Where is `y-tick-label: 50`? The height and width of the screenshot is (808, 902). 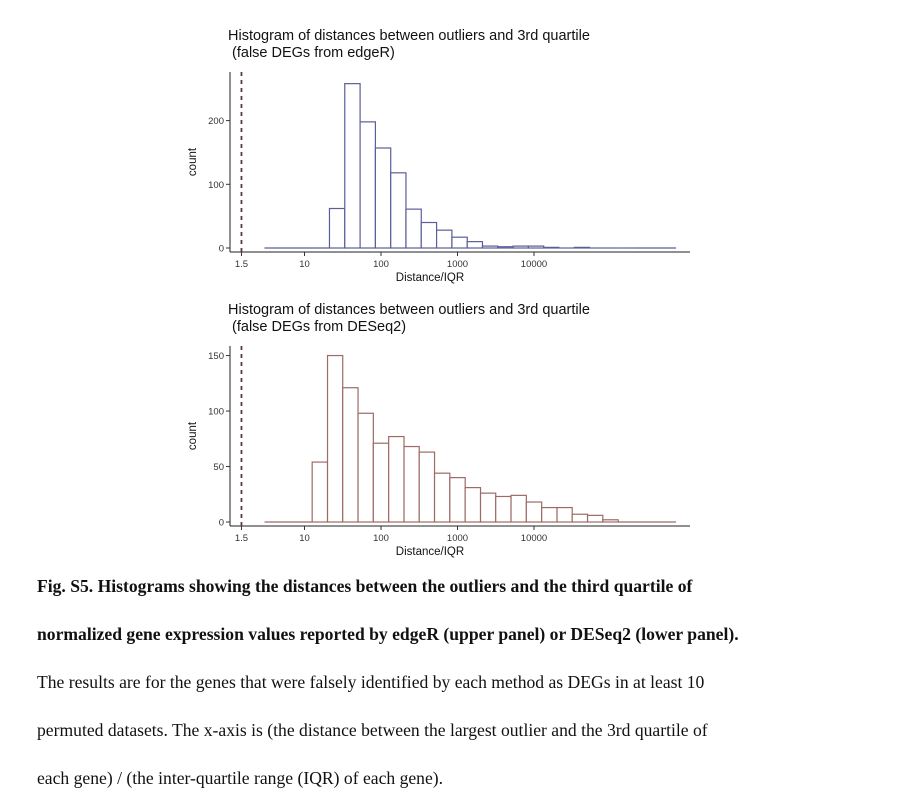 y-tick-label: 50 is located at coordinates (218, 467).